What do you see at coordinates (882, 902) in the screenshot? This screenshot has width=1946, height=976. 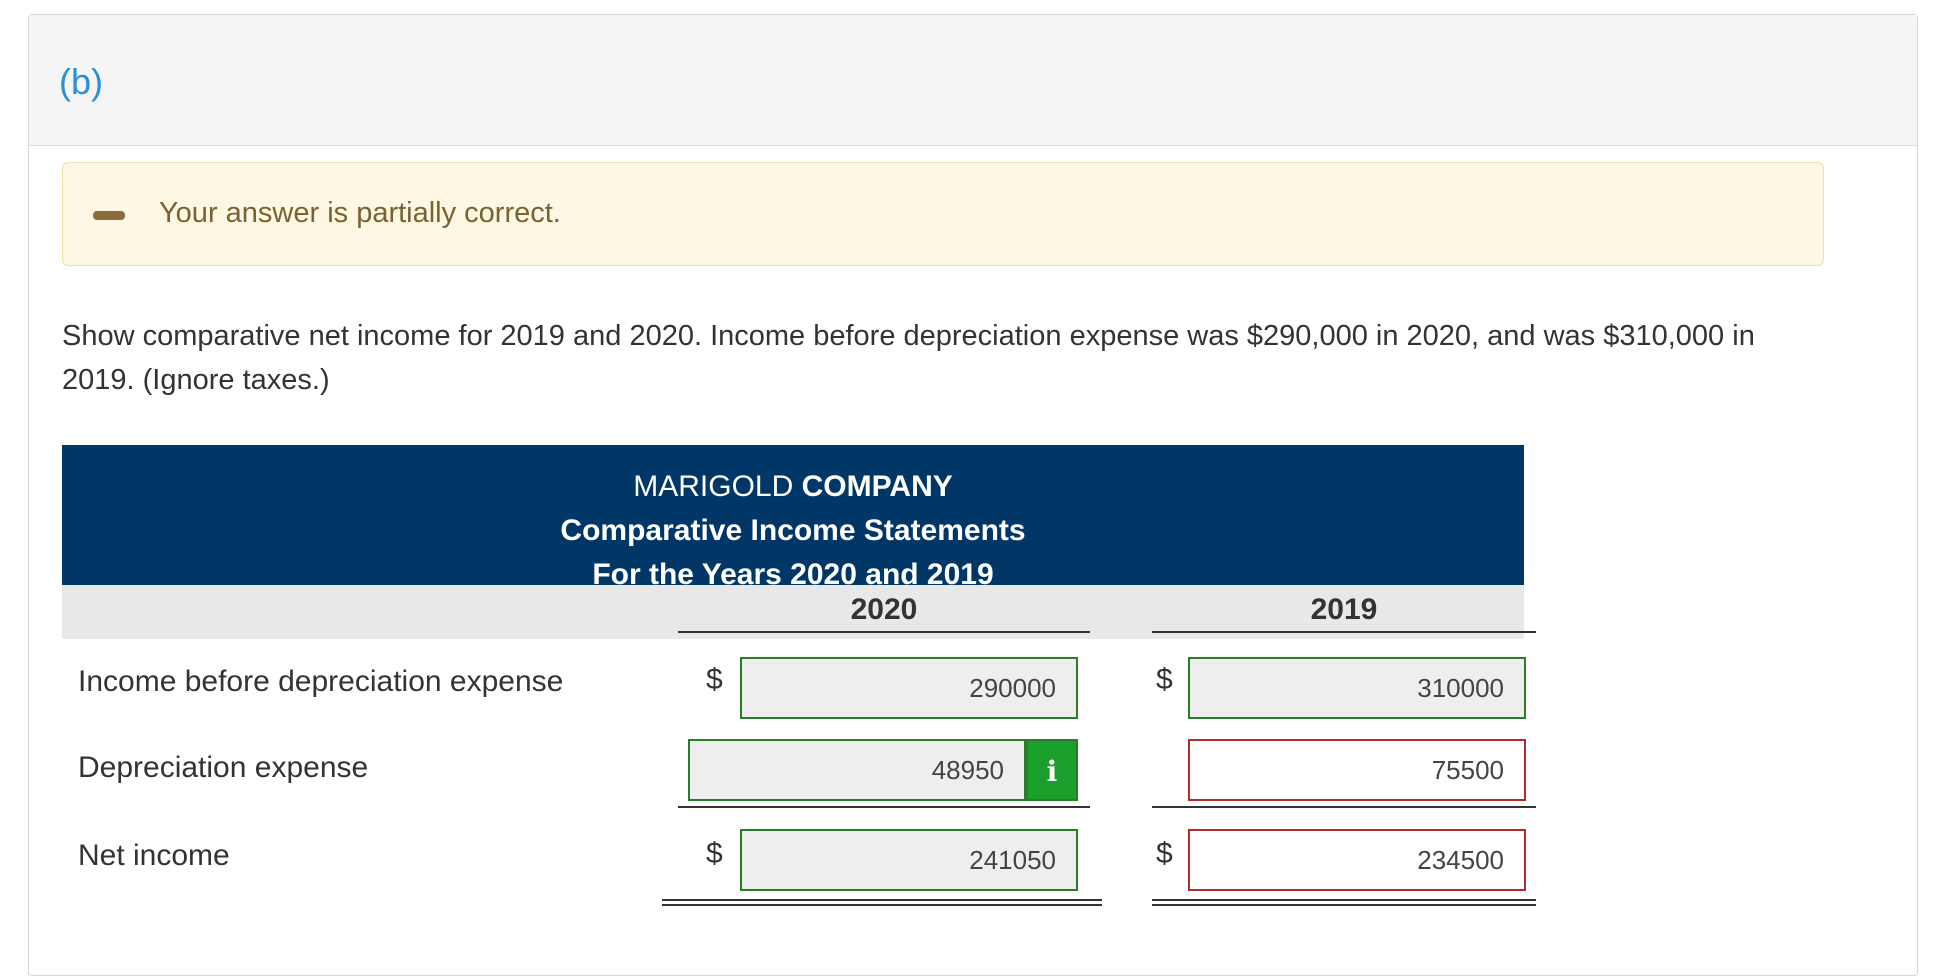 I see `total-double-underline-2020` at bounding box center [882, 902].